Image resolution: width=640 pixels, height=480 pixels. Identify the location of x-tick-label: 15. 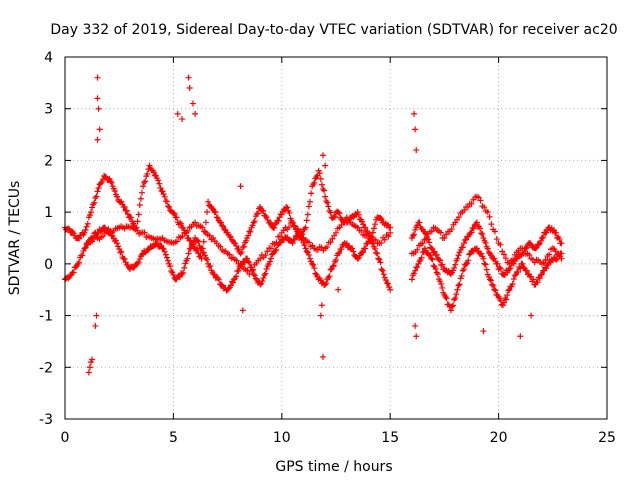
(390, 438).